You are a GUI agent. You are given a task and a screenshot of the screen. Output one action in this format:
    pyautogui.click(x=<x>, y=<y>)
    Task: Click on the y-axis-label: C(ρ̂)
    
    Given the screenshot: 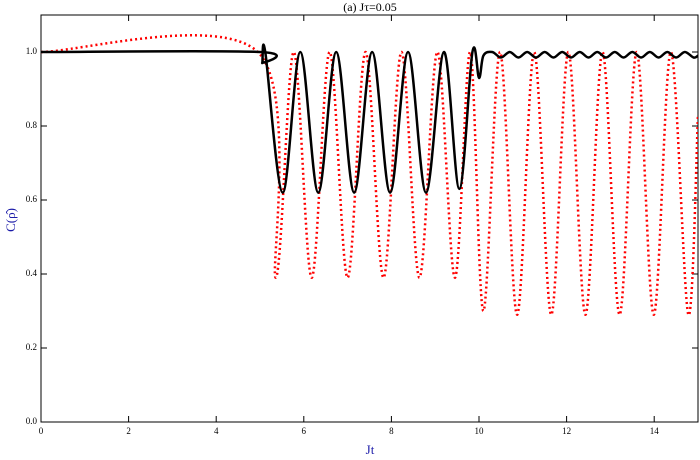 What is the action you would take?
    pyautogui.click(x=10, y=220)
    